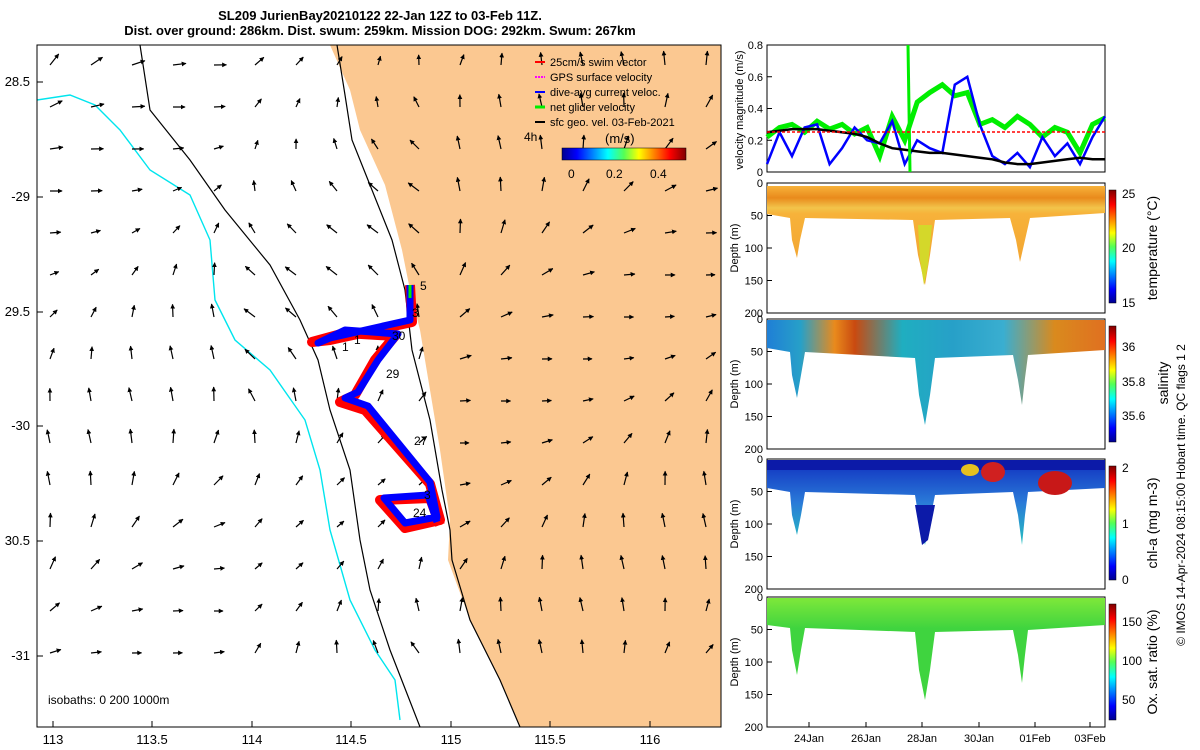 The height and width of the screenshot is (750, 1200). I want to click on depth-tick-label: 0, so click(760, 598).